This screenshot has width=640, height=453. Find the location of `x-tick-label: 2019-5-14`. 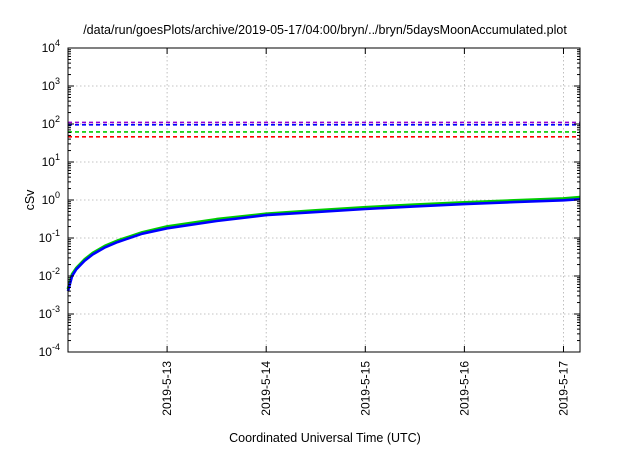

x-tick-label: 2019-5-14 is located at coordinates (266, 388).